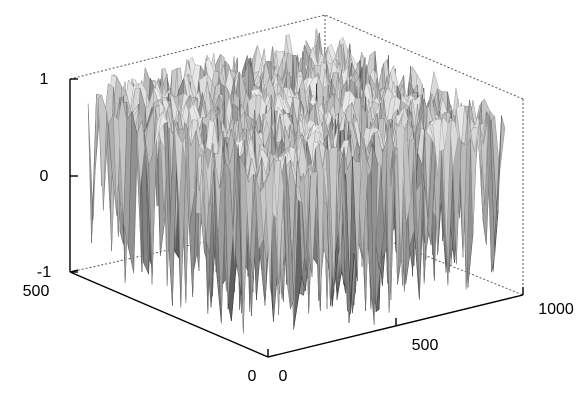 The image size is (587, 393). What do you see at coordinates (425, 345) in the screenshot?
I see `x-tick-label-mid: 500` at bounding box center [425, 345].